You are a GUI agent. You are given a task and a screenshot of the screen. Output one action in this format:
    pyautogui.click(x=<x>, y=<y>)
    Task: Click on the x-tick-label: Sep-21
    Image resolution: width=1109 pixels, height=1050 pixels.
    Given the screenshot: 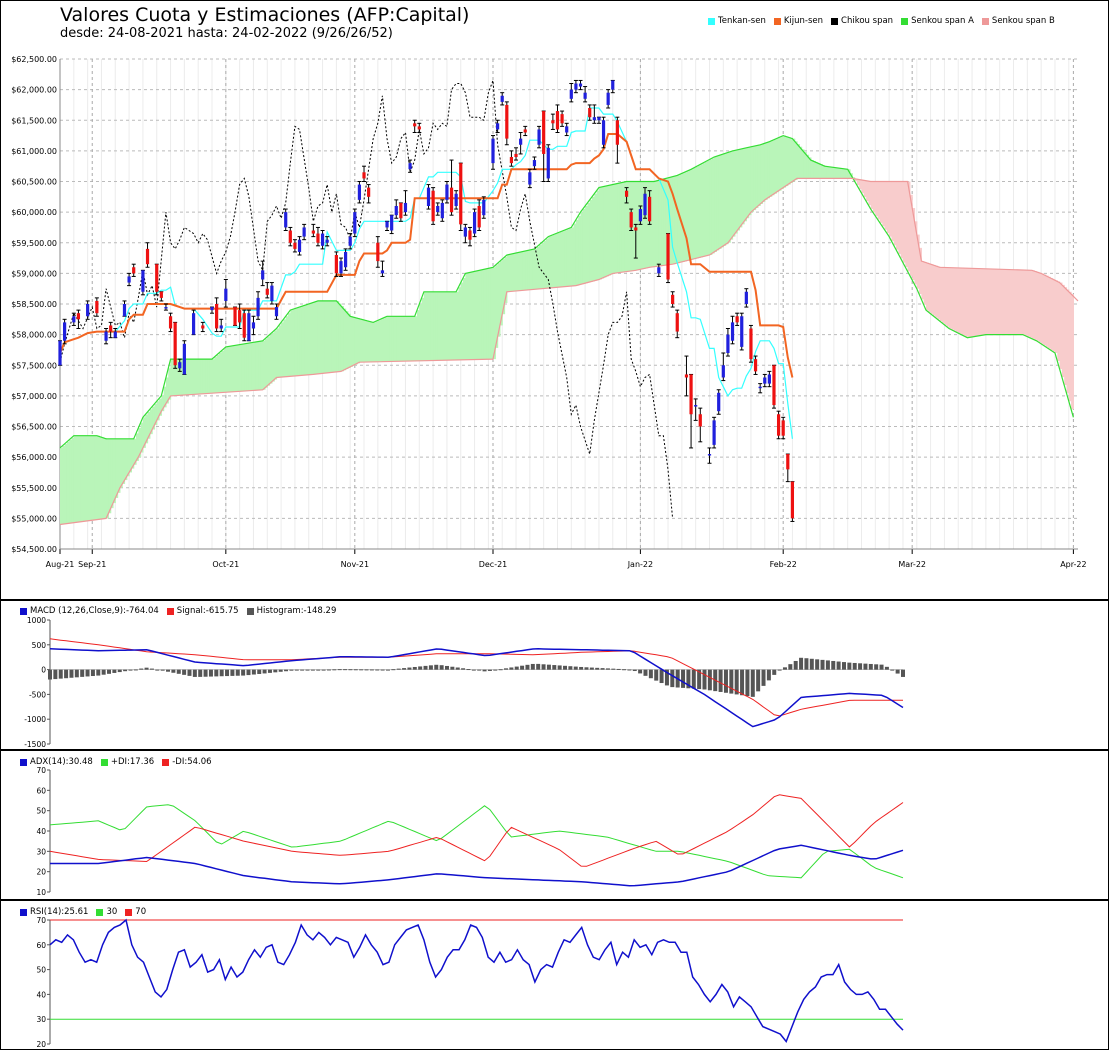 What is the action you would take?
    pyautogui.click(x=92, y=564)
    